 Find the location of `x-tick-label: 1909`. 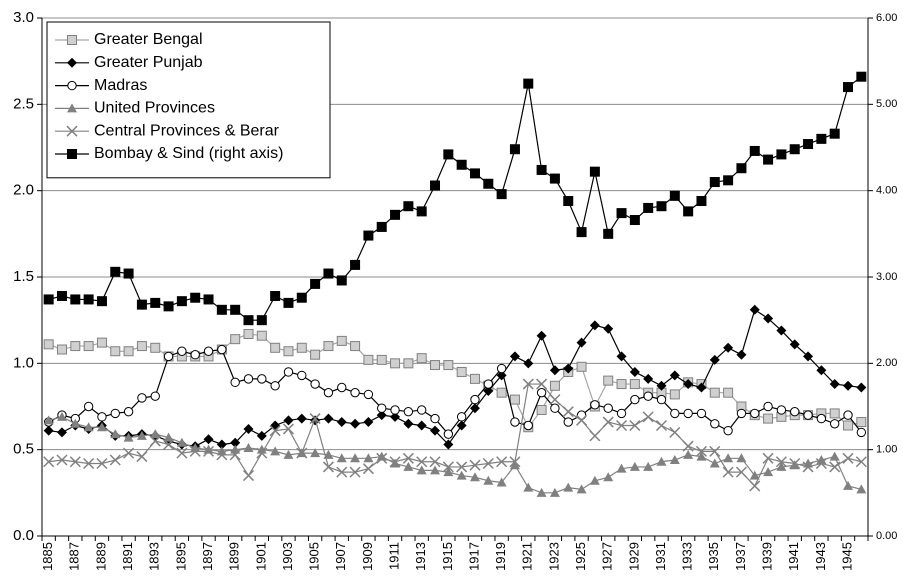

x-tick-label: 1909 is located at coordinates (367, 556).